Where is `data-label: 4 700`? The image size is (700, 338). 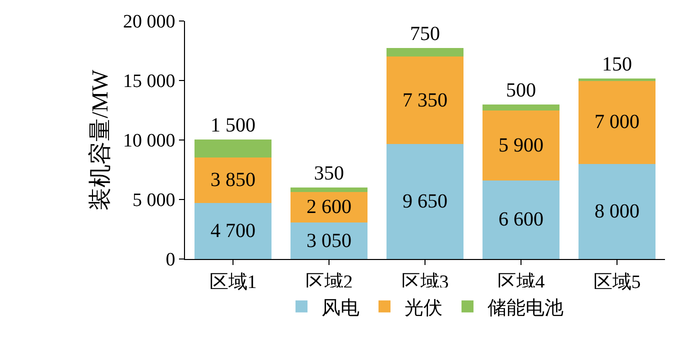 data-label: 4 700 is located at coordinates (233, 231).